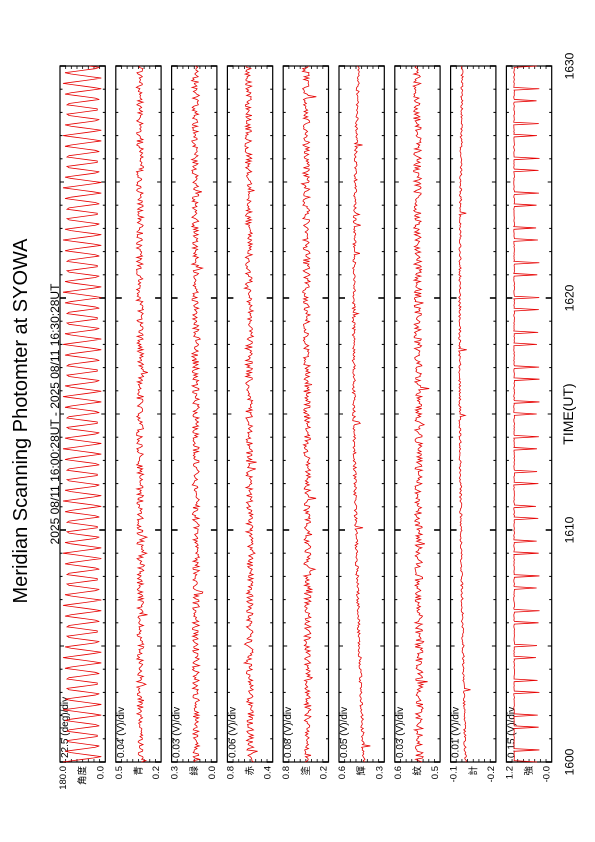 The height and width of the screenshot is (842, 595). Describe the element at coordinates (570, 297) in the screenshot. I see `x-tick-label: 1620` at that location.